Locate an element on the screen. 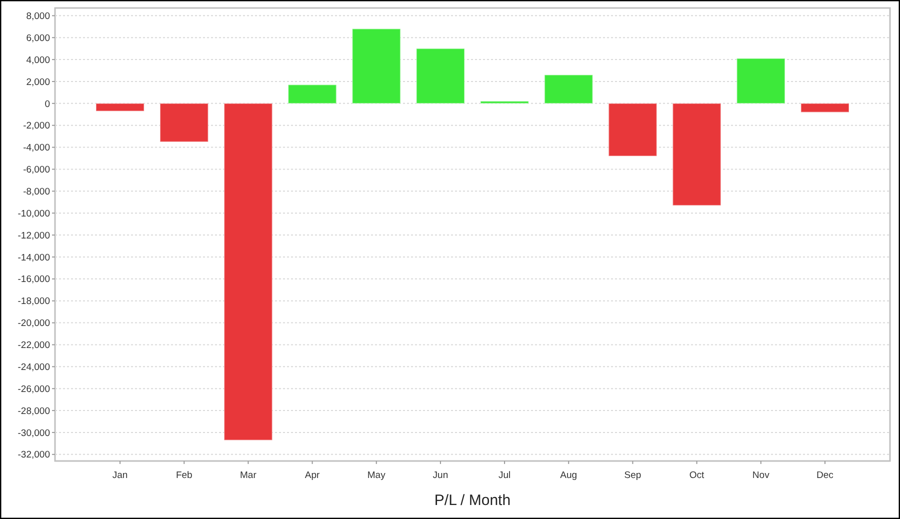 This screenshot has width=900, height=519. x-tick-label: Jan is located at coordinates (120, 475).